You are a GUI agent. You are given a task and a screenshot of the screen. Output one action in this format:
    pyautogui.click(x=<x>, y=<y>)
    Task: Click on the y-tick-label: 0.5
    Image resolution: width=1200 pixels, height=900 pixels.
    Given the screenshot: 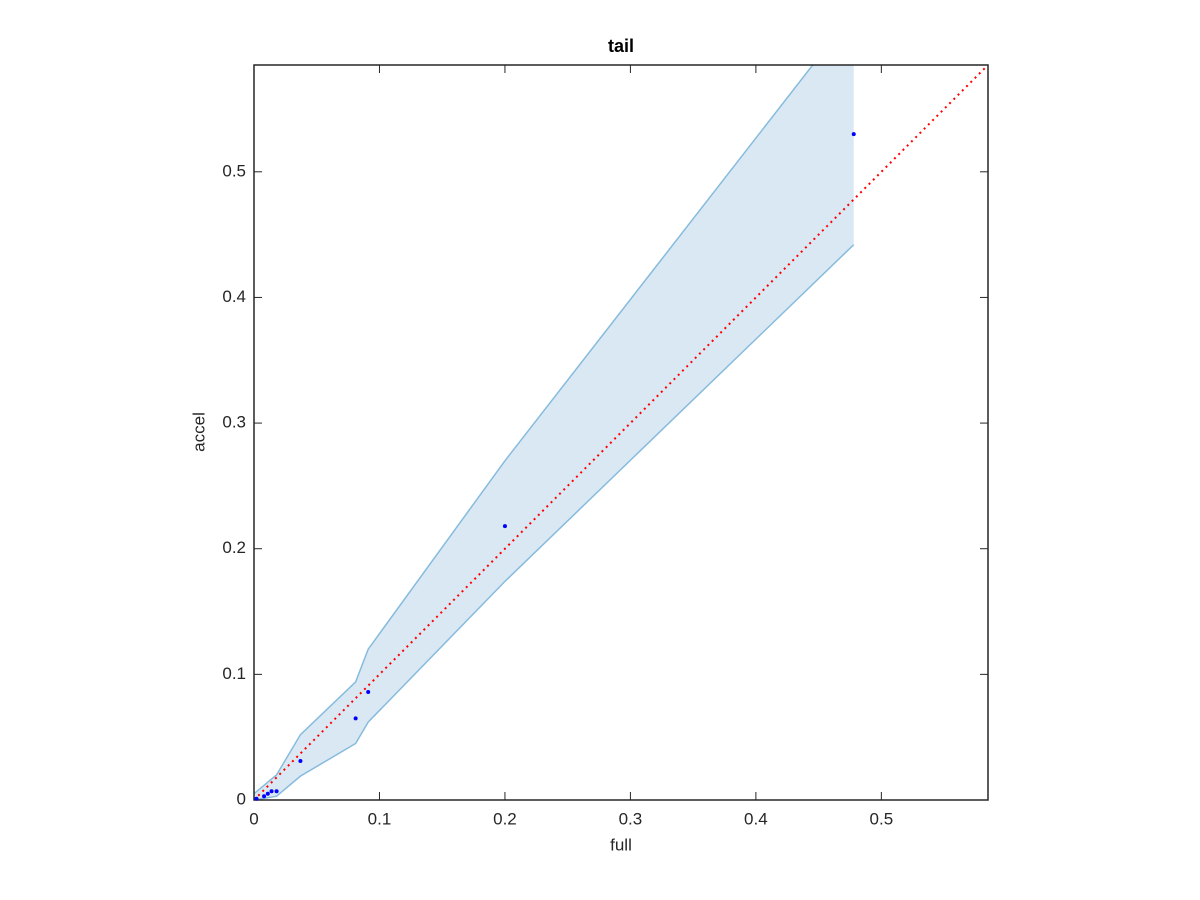 What is the action you would take?
    pyautogui.click(x=234, y=170)
    